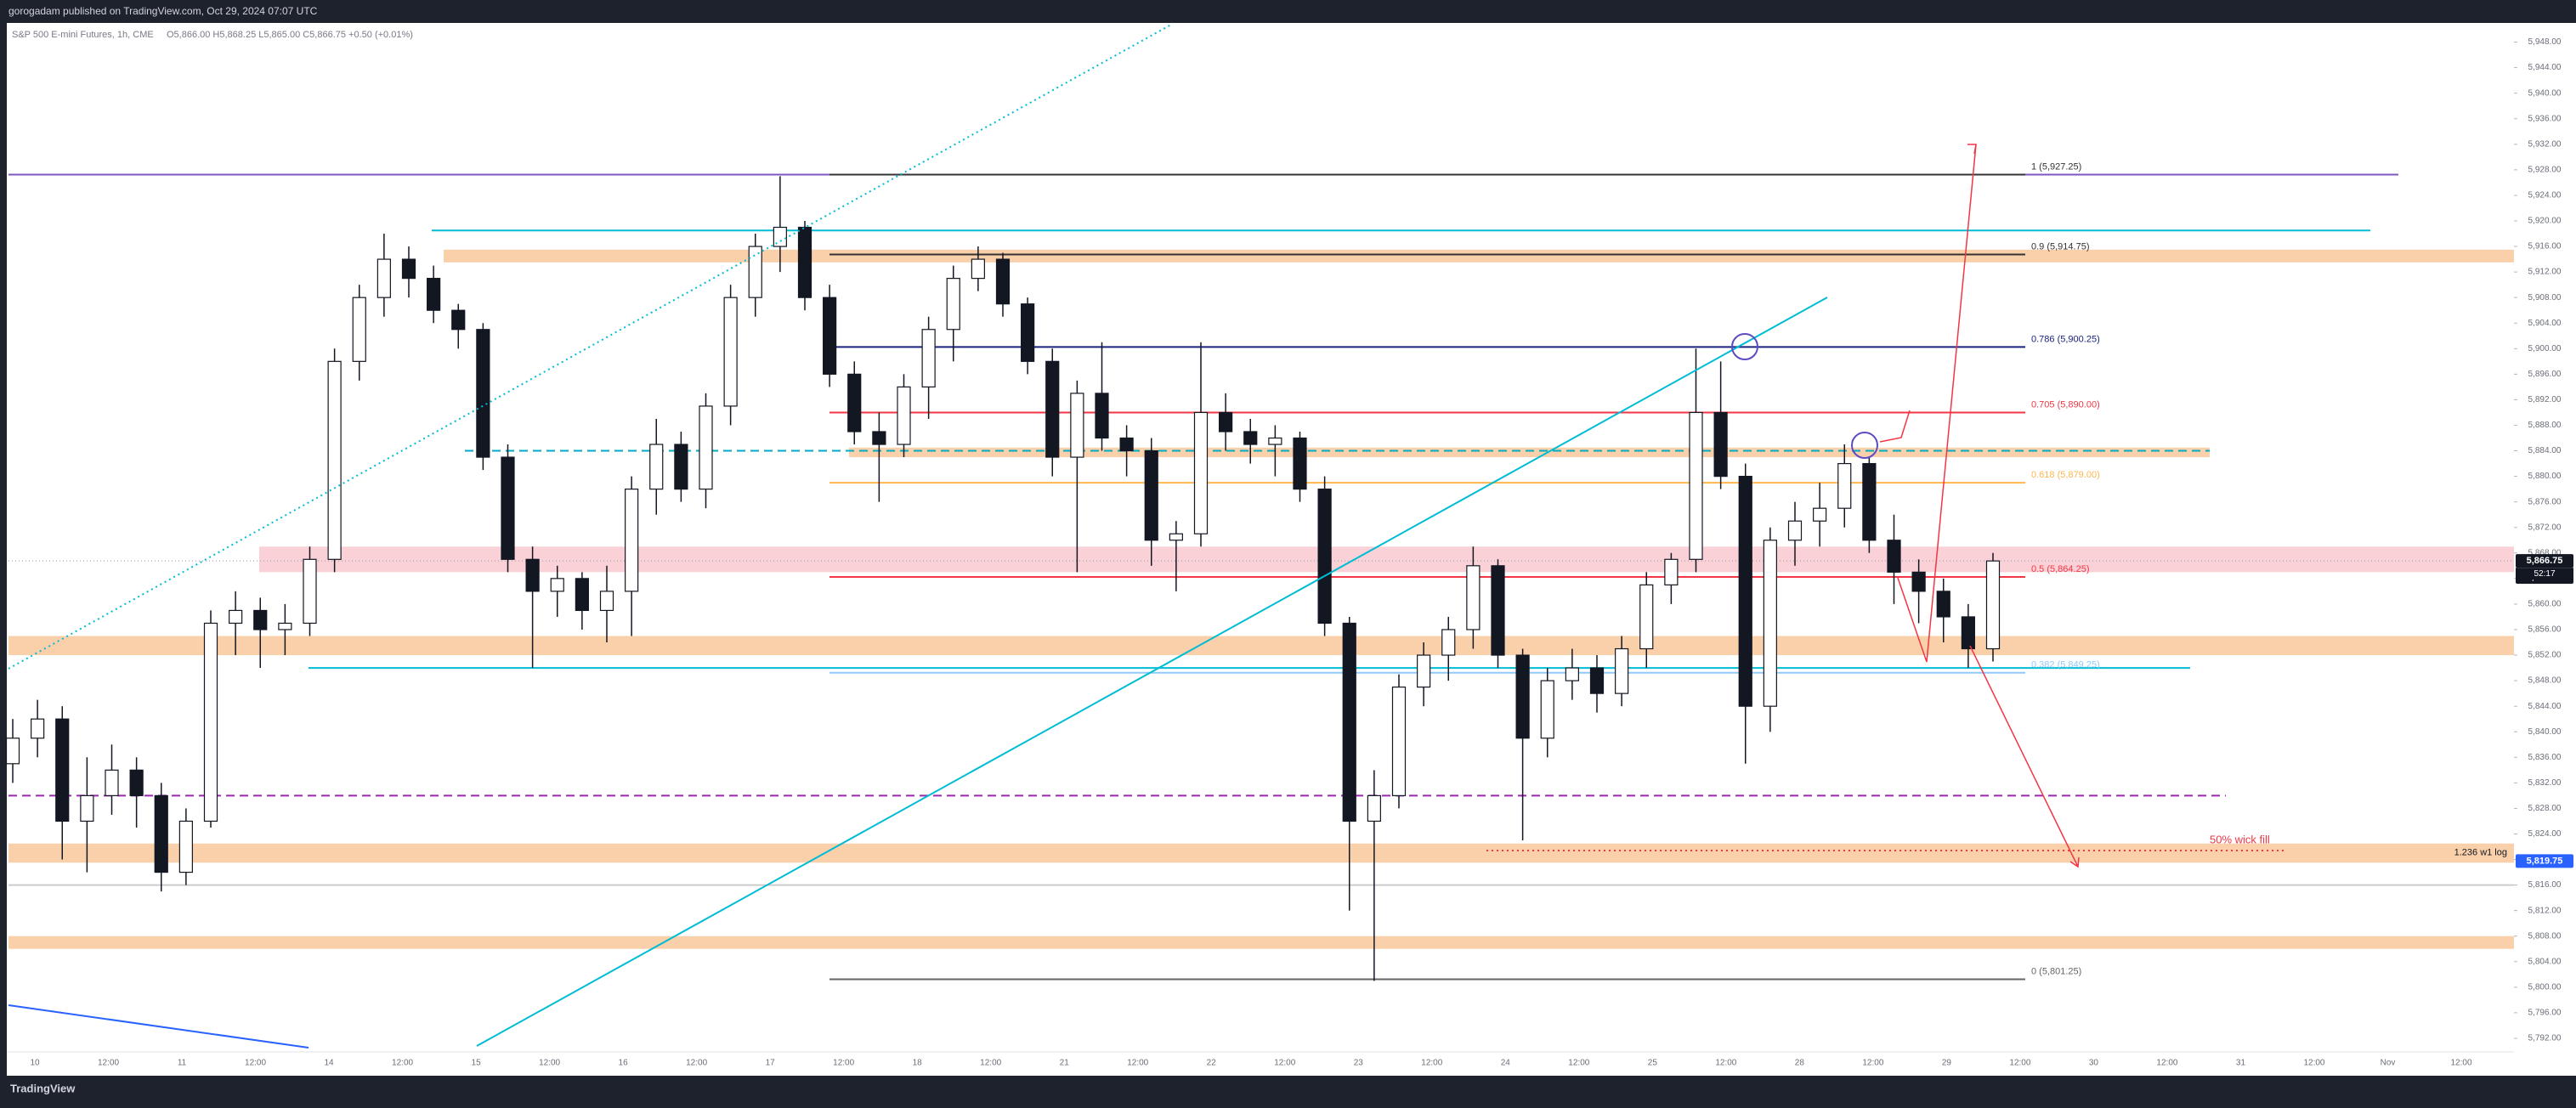 The height and width of the screenshot is (1108, 2576). I want to click on y-tick-label: 5,848.00, so click(2545, 681).